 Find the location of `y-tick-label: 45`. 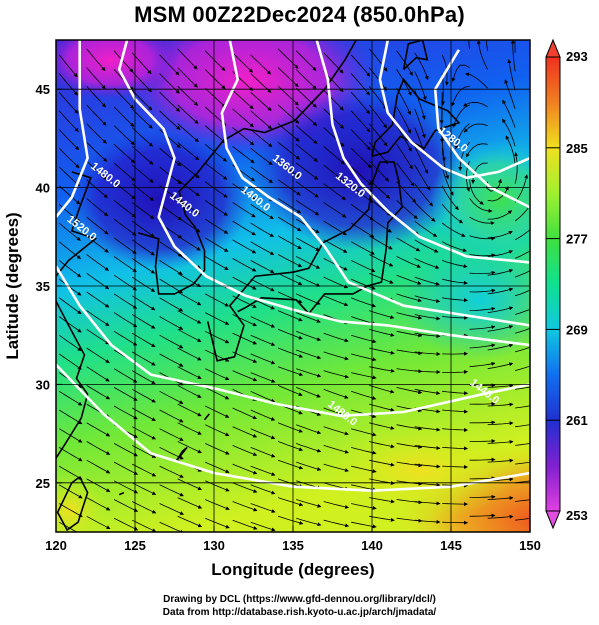

y-tick-label: 45 is located at coordinates (43, 89).